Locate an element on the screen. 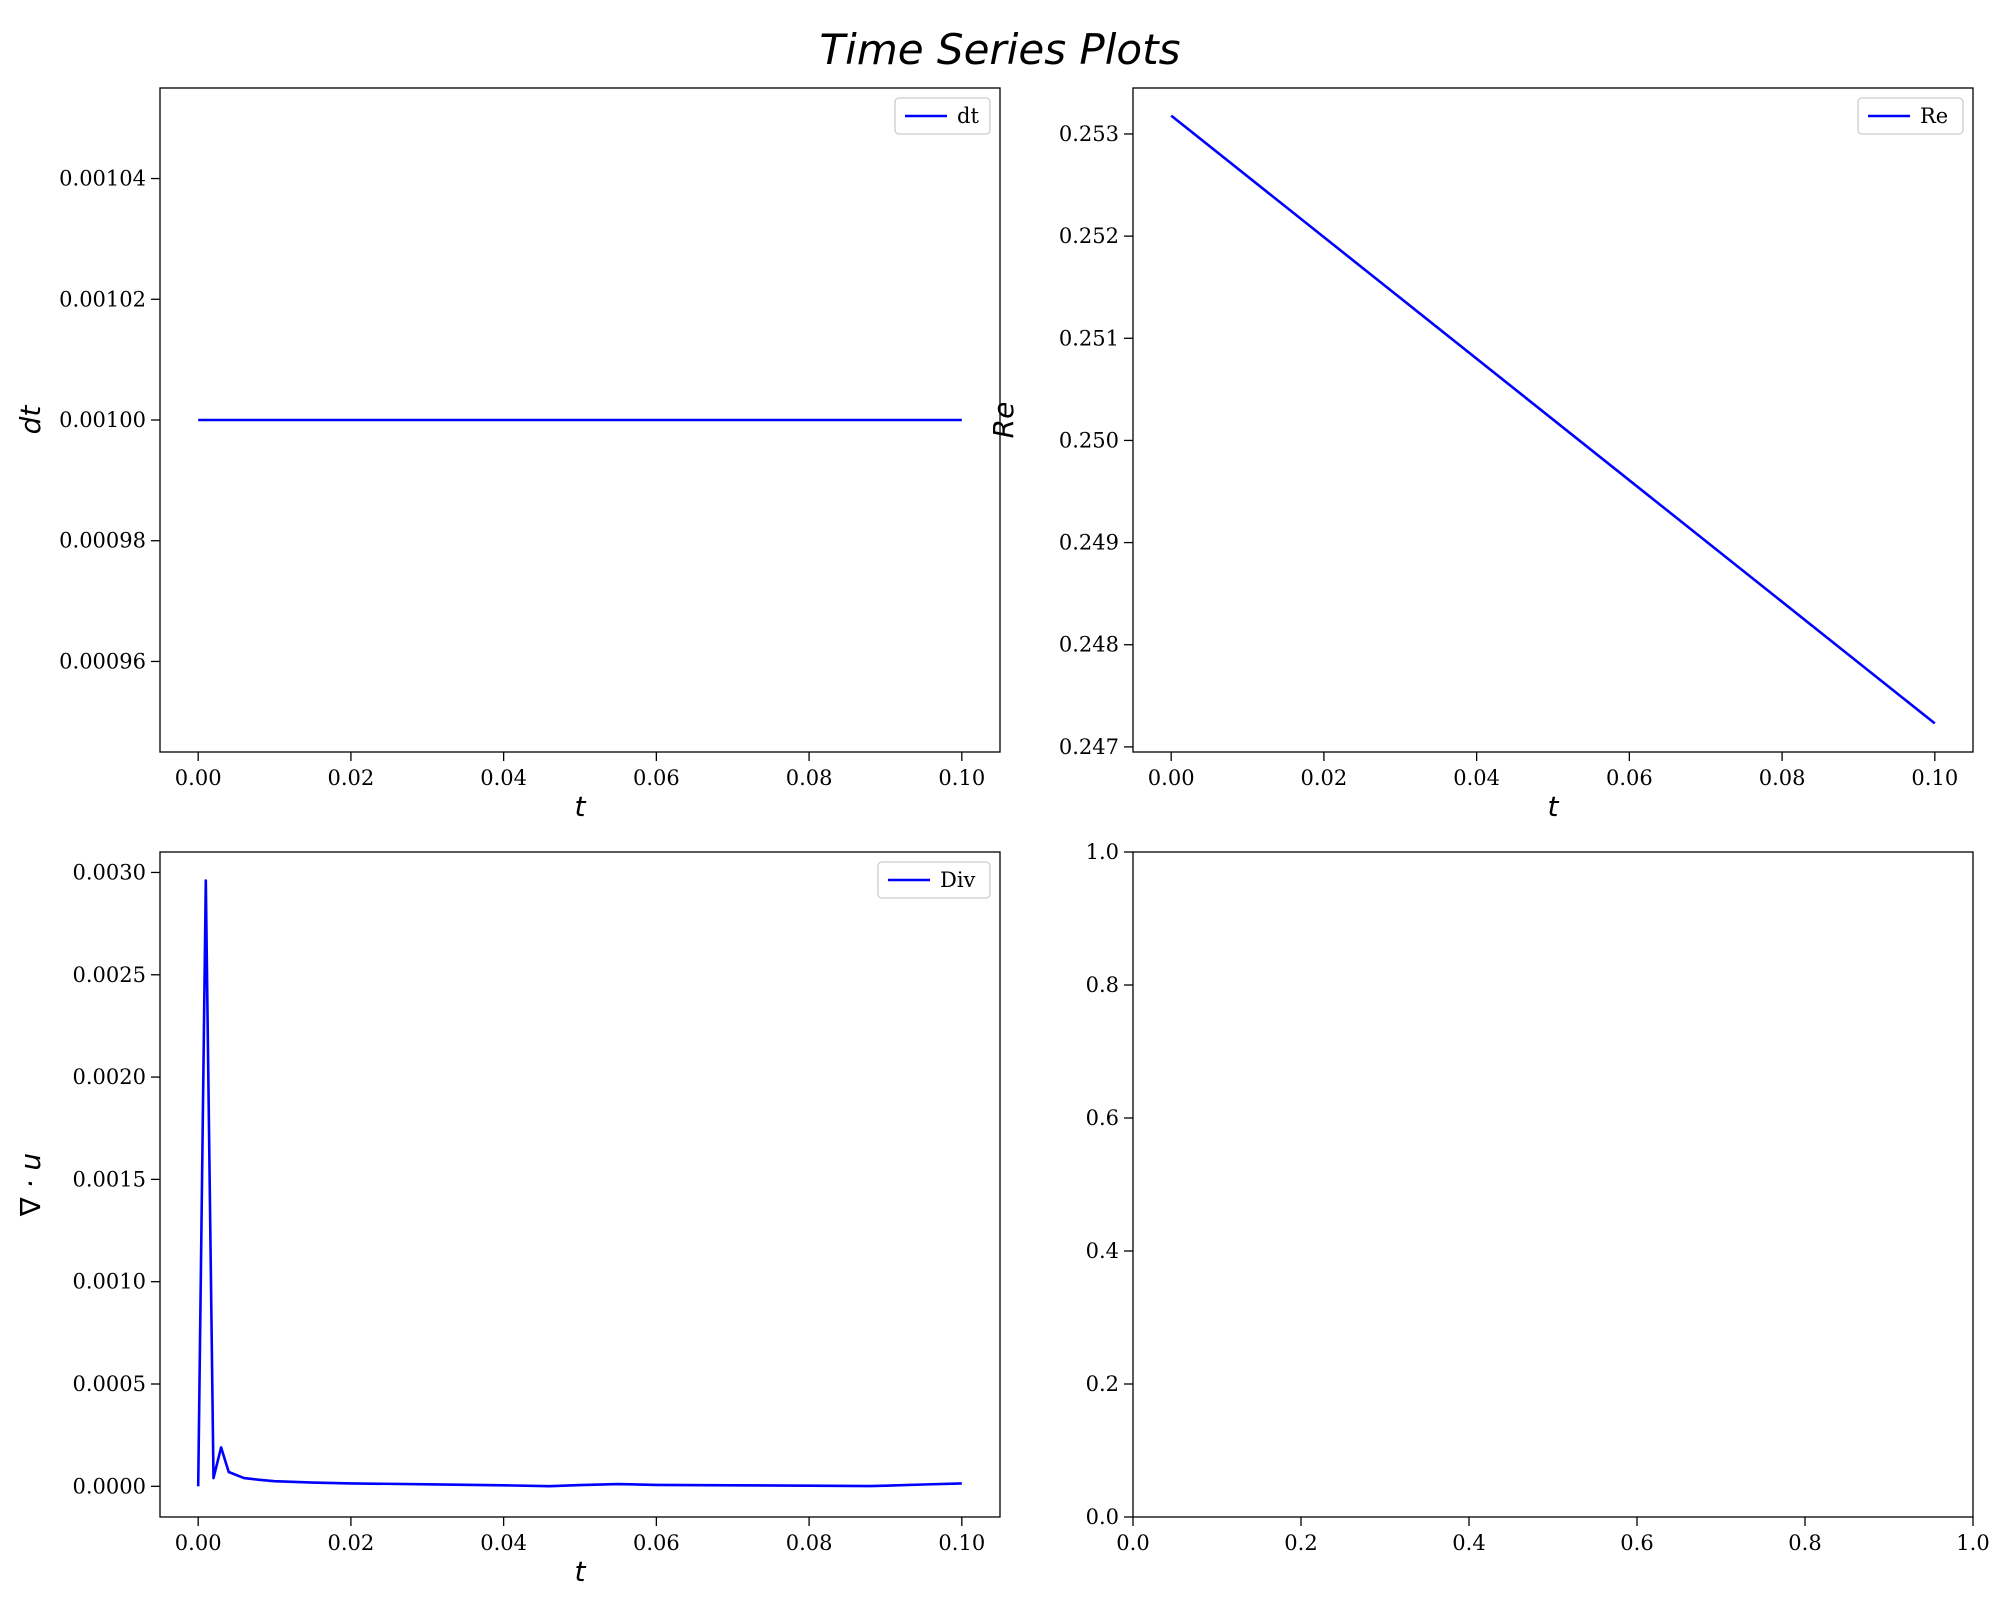 The width and height of the screenshot is (2000, 1600). y-tick-label: 0.00104 is located at coordinates (102, 179).